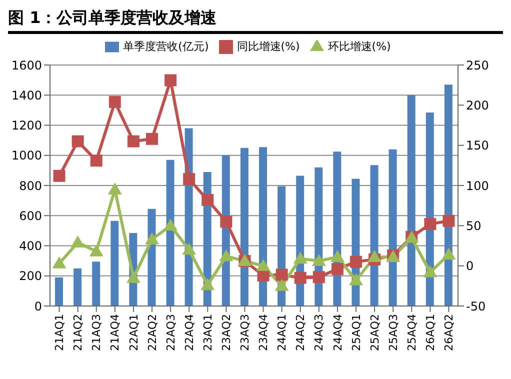  I want to click on y-tick-label: 0, so click(38, 306).